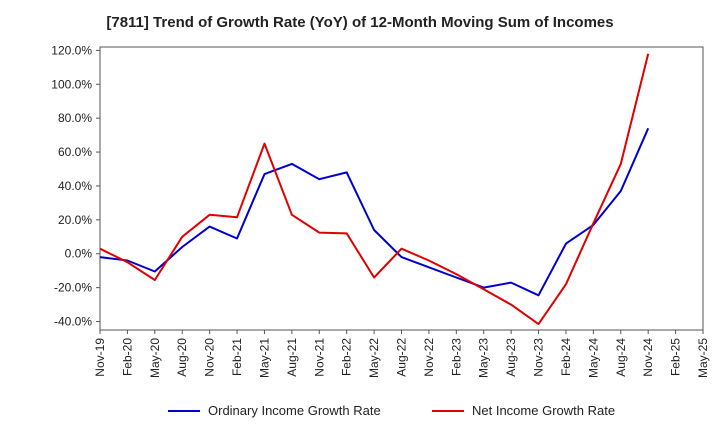 The width and height of the screenshot is (720, 440). What do you see at coordinates (75, 186) in the screenshot?
I see `y-tick-label: 40.0%` at bounding box center [75, 186].